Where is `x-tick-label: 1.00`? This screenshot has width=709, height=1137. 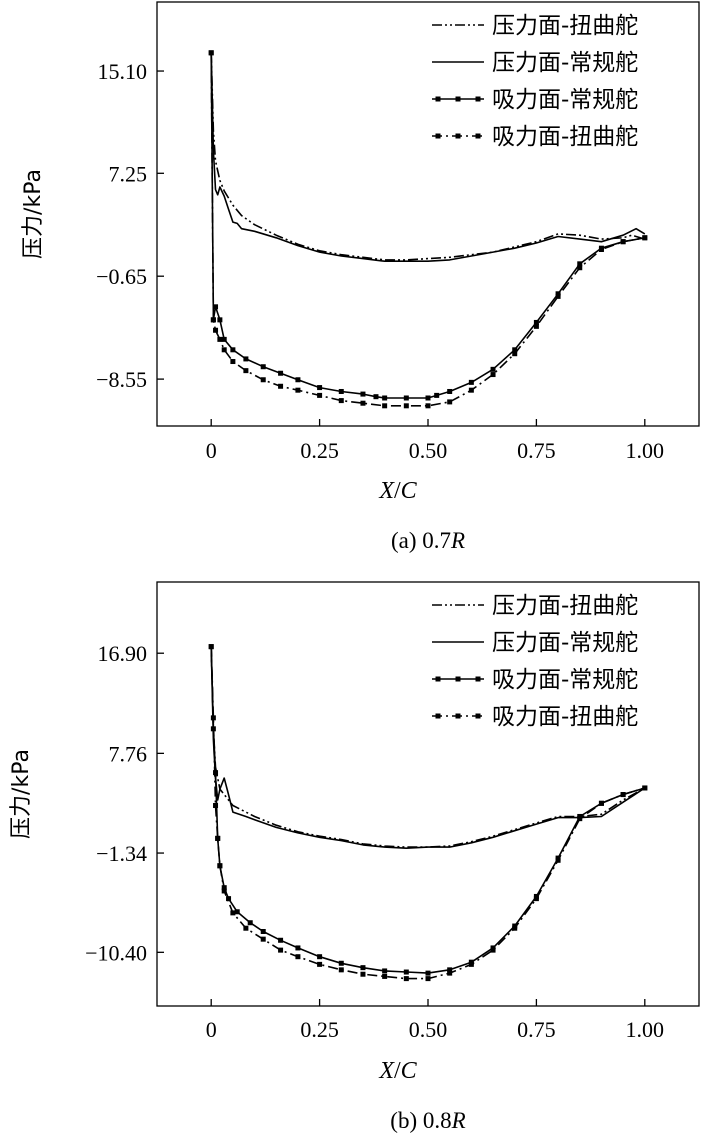 x-tick-label: 1.00 is located at coordinates (645, 1029).